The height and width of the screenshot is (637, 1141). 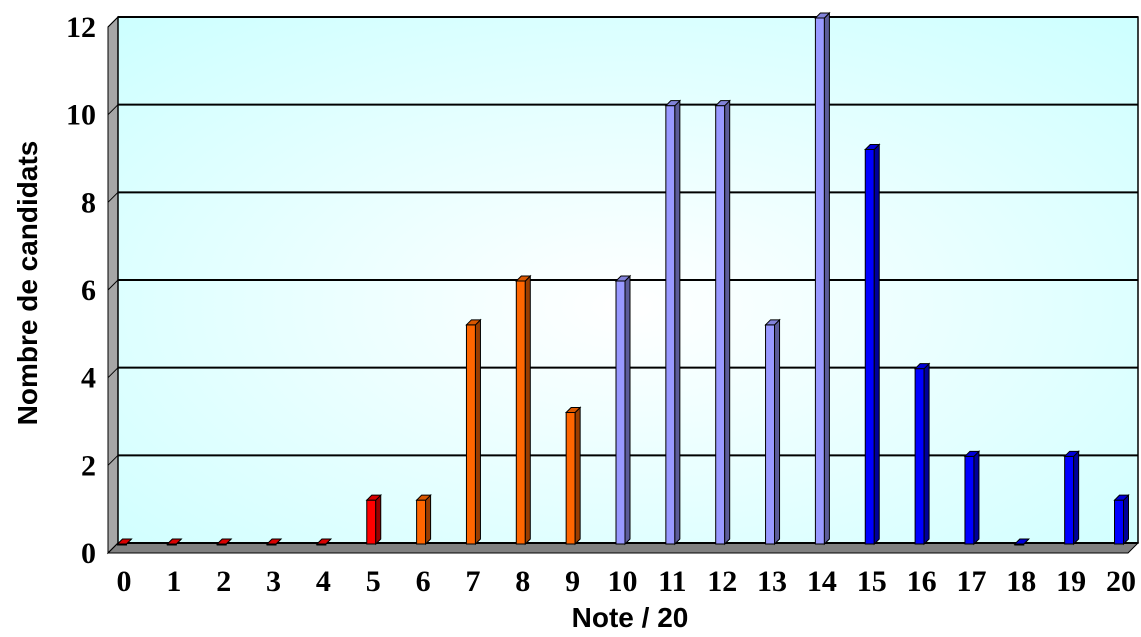 I want to click on x-tick-label: 6, so click(x=423, y=581).